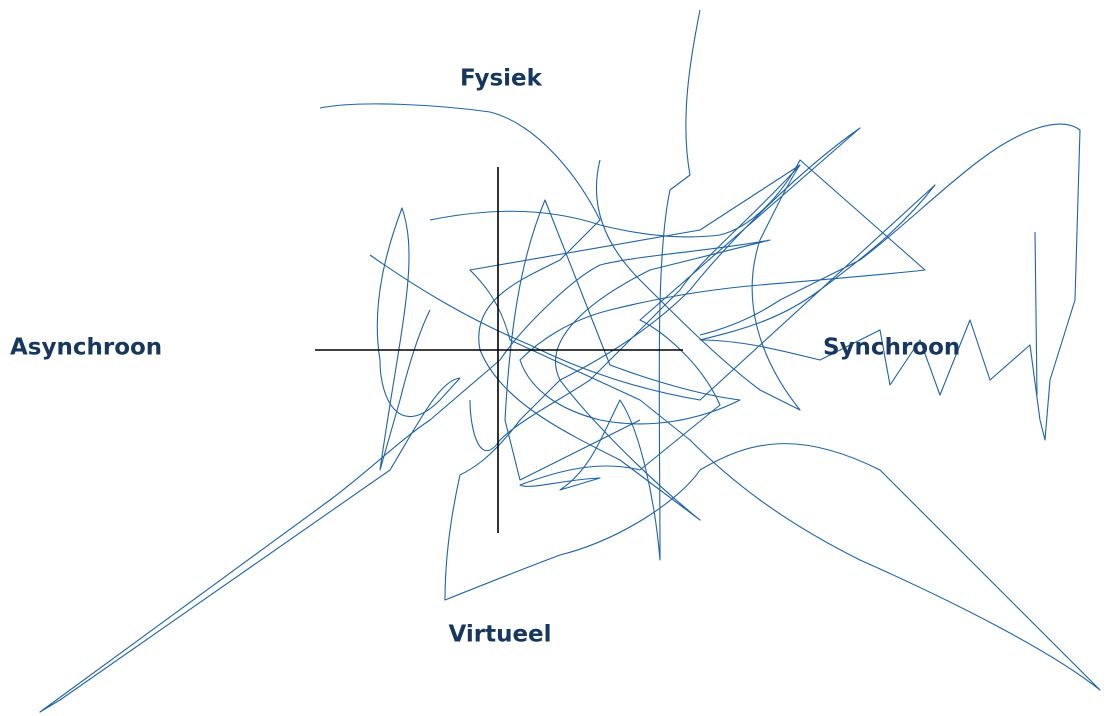  Describe the element at coordinates (86, 348) in the screenshot. I see `label-left: Asynchroon` at that location.